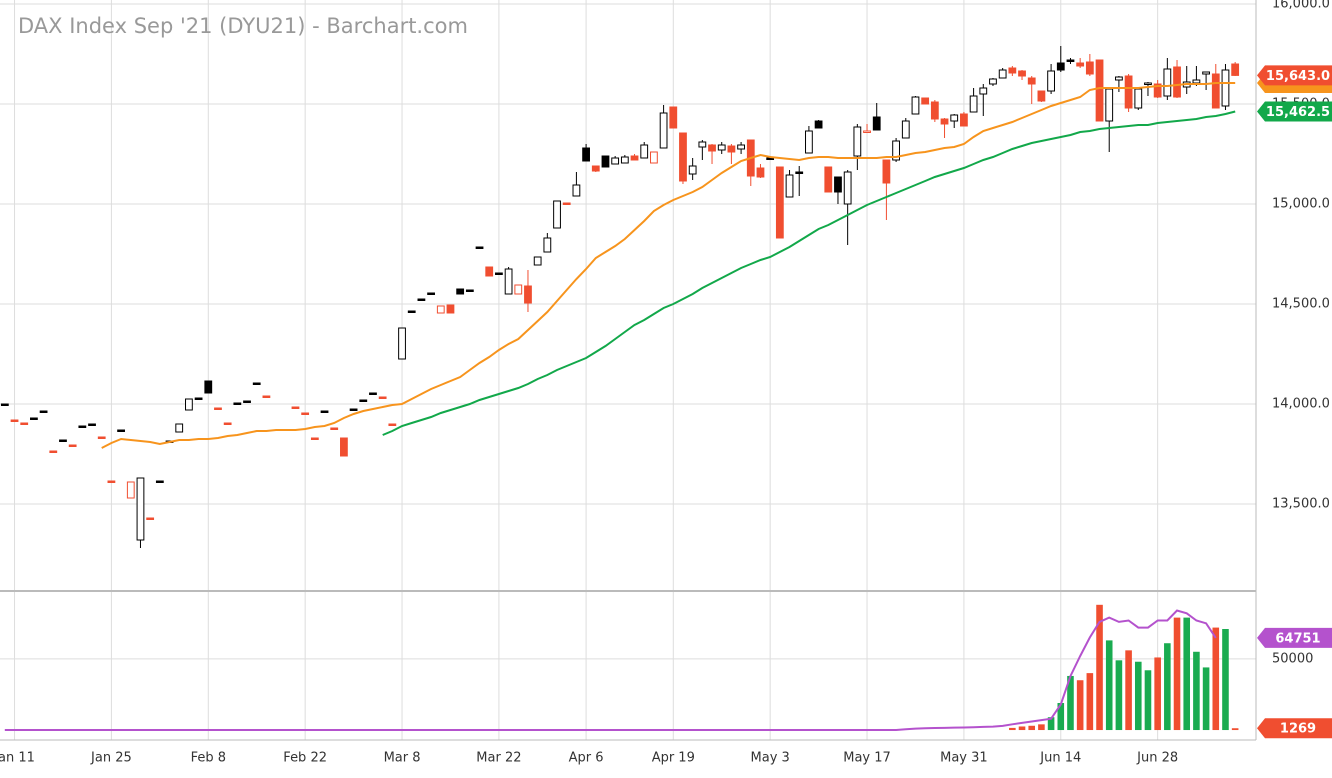  I want to click on y-tick-label: 14,000.0, so click(1301, 404).